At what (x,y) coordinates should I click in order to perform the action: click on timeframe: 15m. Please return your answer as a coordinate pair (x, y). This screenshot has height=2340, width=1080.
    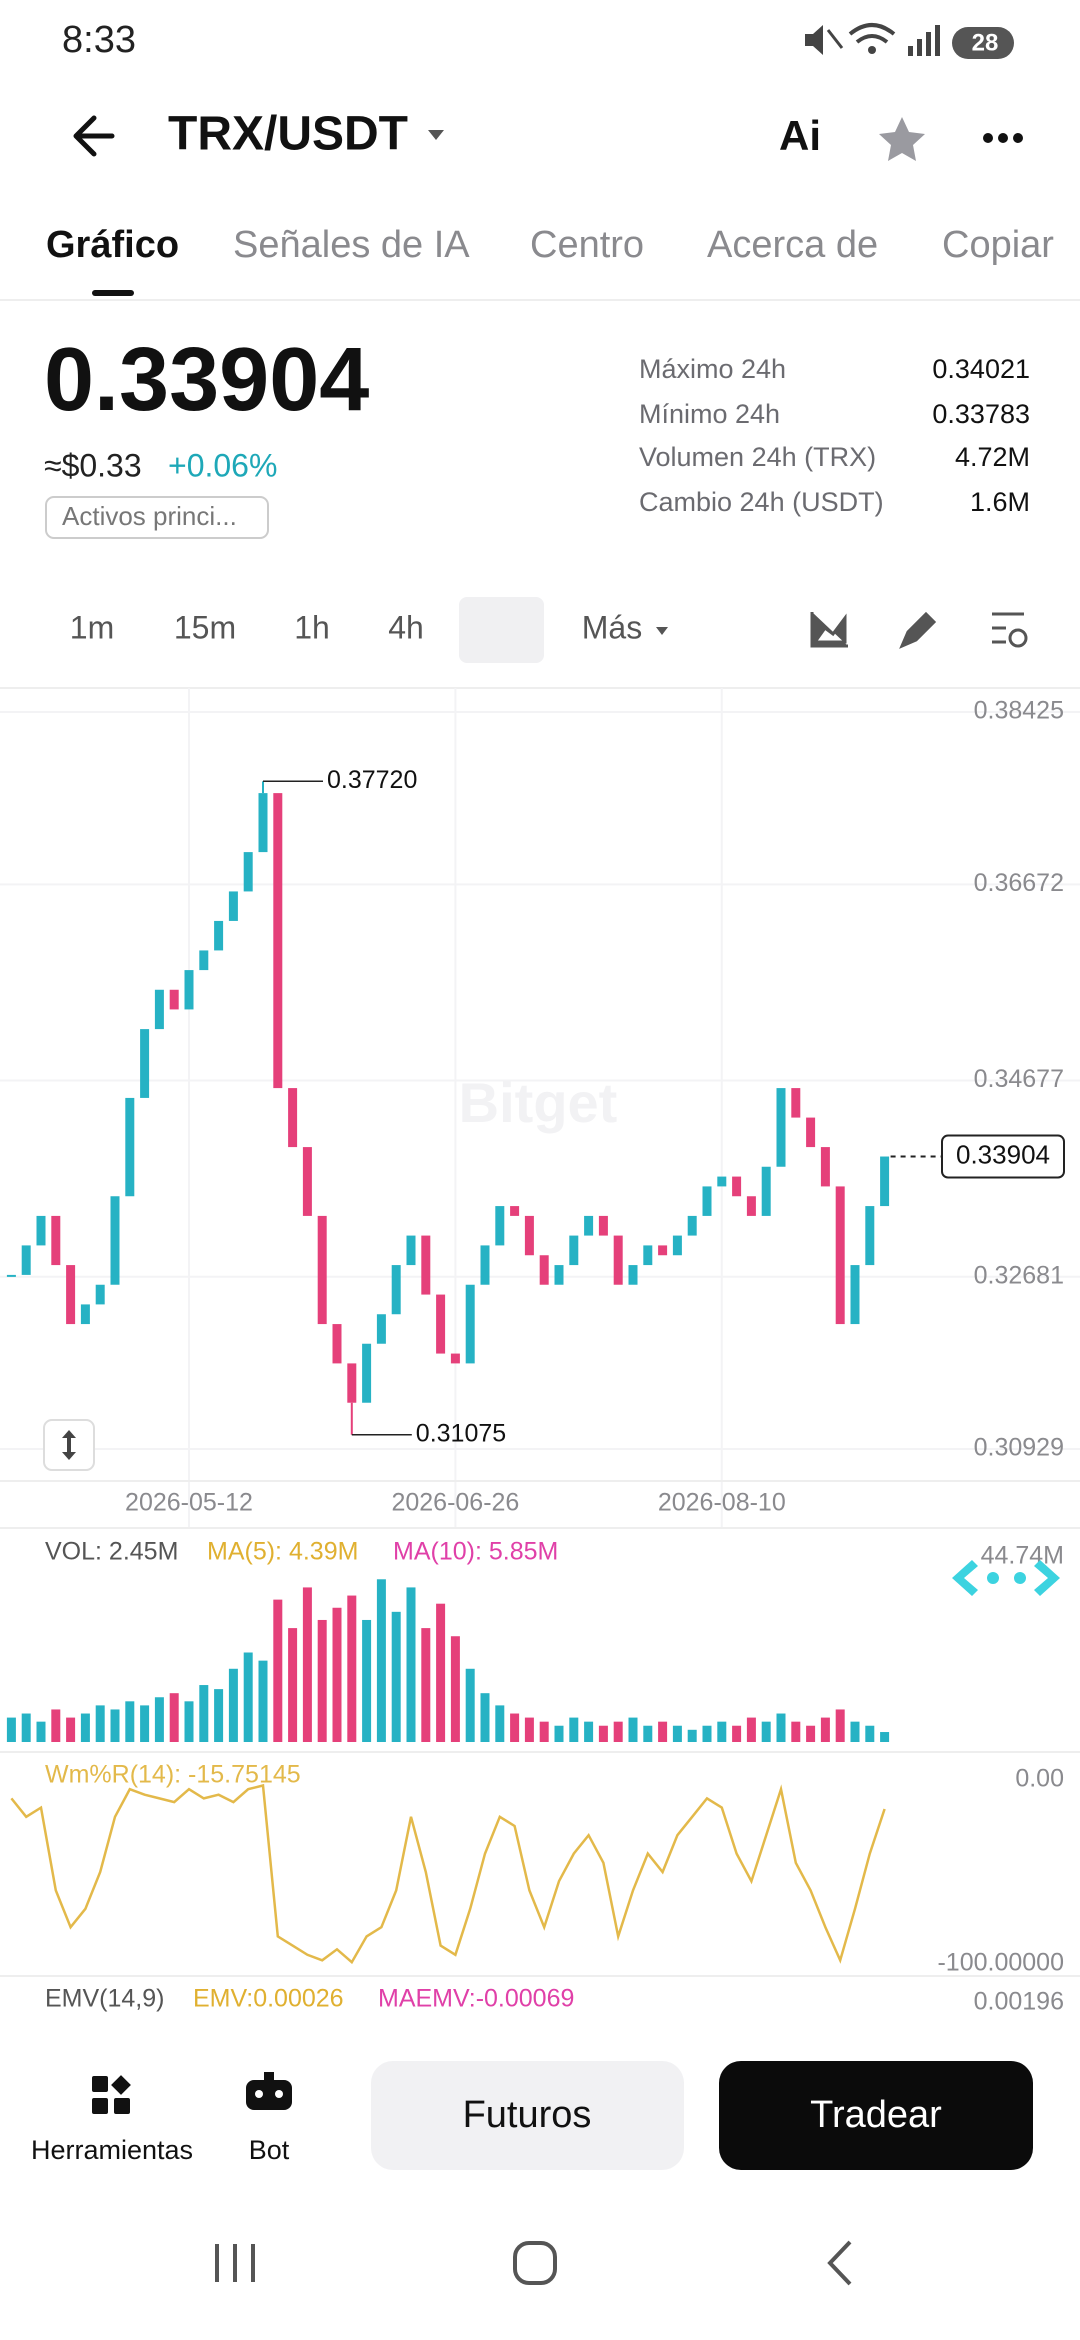
    Looking at the image, I should click on (205, 627).